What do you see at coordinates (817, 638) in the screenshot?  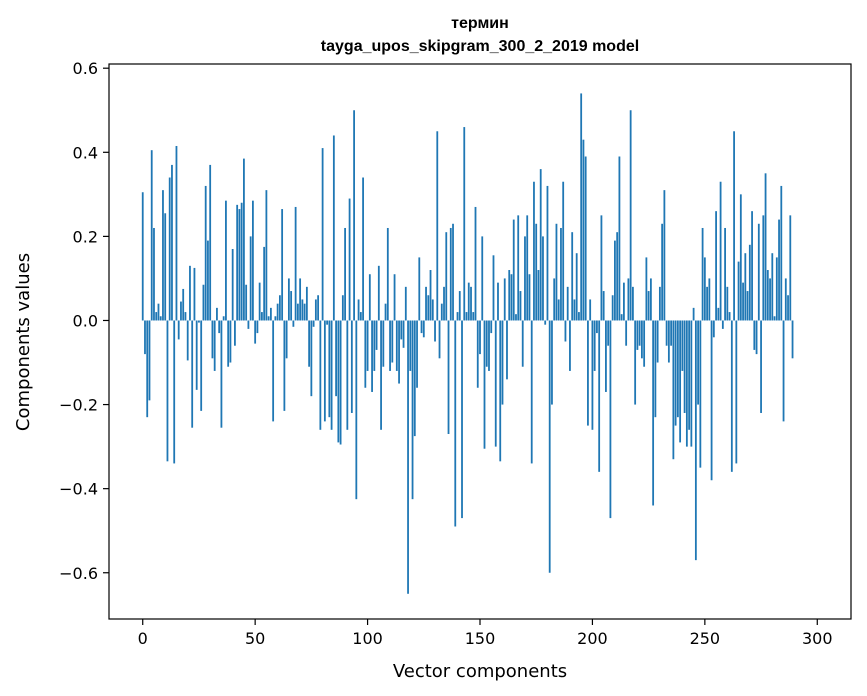 I see `x-tick-label: 300` at bounding box center [817, 638].